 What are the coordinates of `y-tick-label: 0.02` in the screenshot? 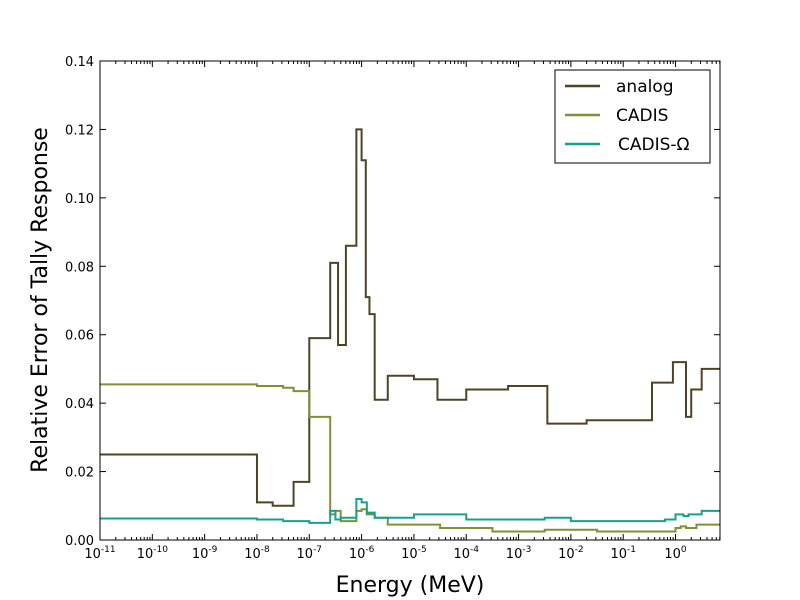 It's located at (79, 473).